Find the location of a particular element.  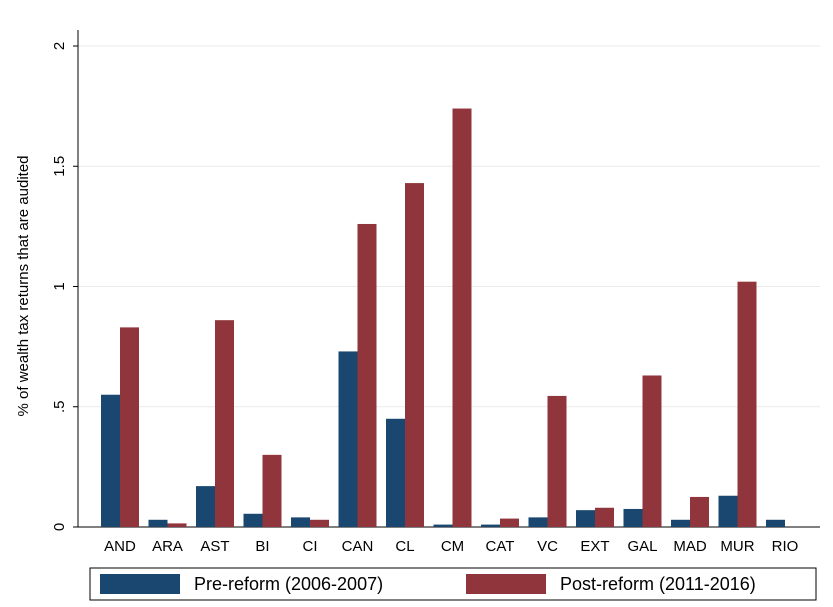

y-tick-label: 1.5 is located at coordinates (59, 166).